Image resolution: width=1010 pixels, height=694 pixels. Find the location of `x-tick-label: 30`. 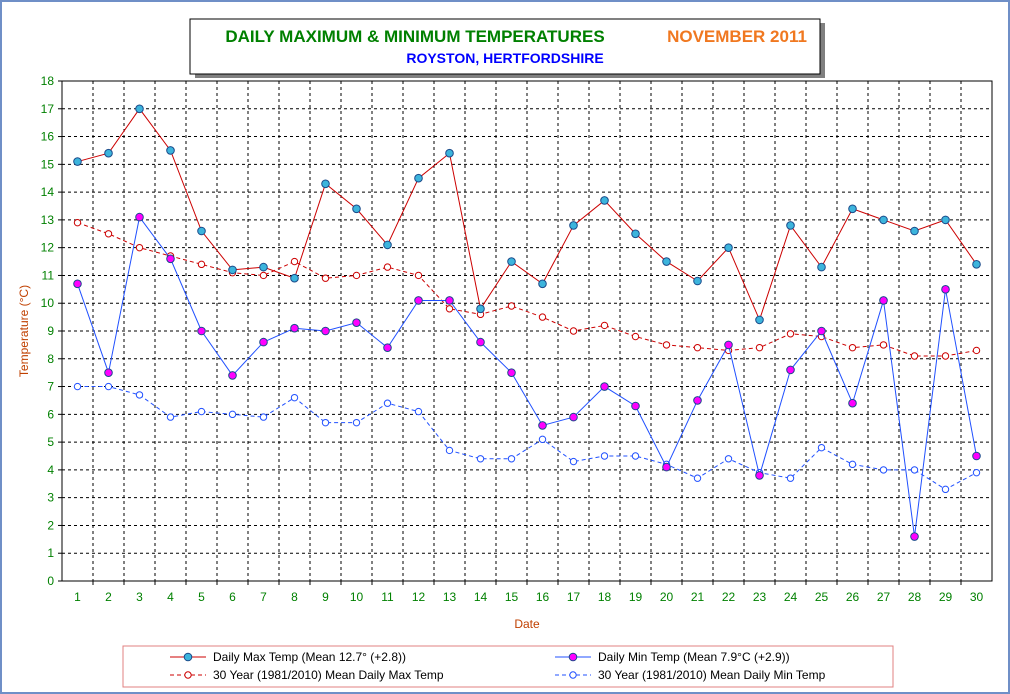

x-tick-label: 30 is located at coordinates (977, 597).